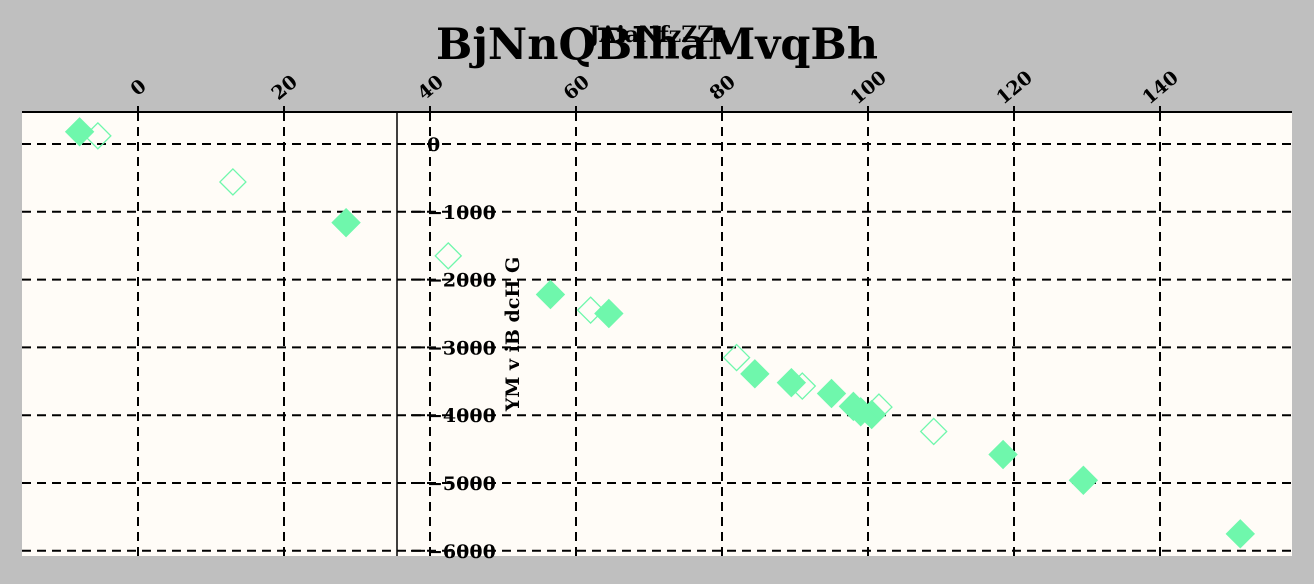 The image size is (1314, 584). Describe the element at coordinates (461, 281) in the screenshot. I see `y-tick-label: −2000` at that location.